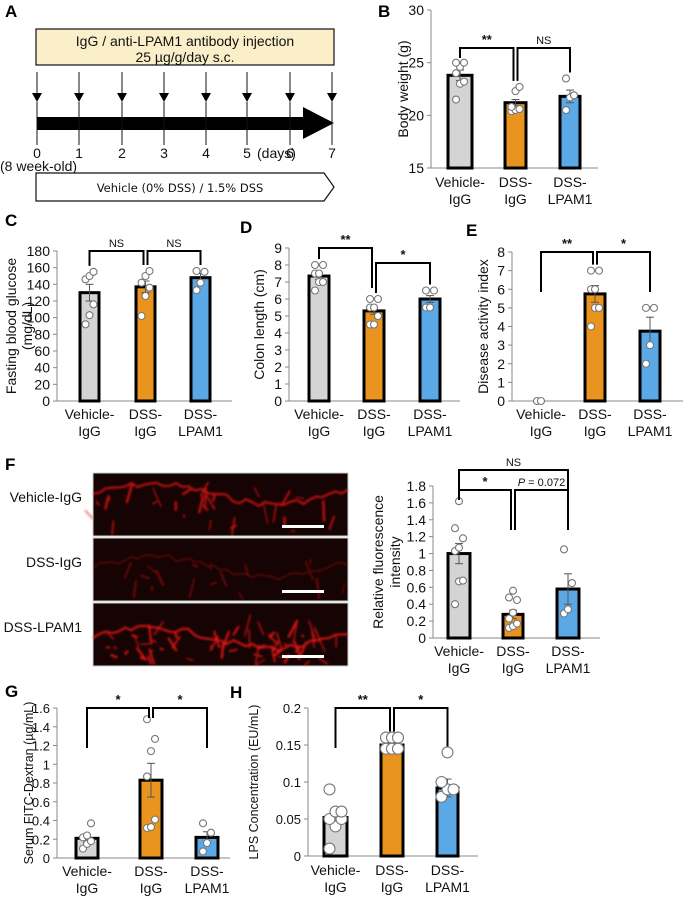 The width and height of the screenshot is (693, 900). I want to click on significance-bracket, so click(623, 271).